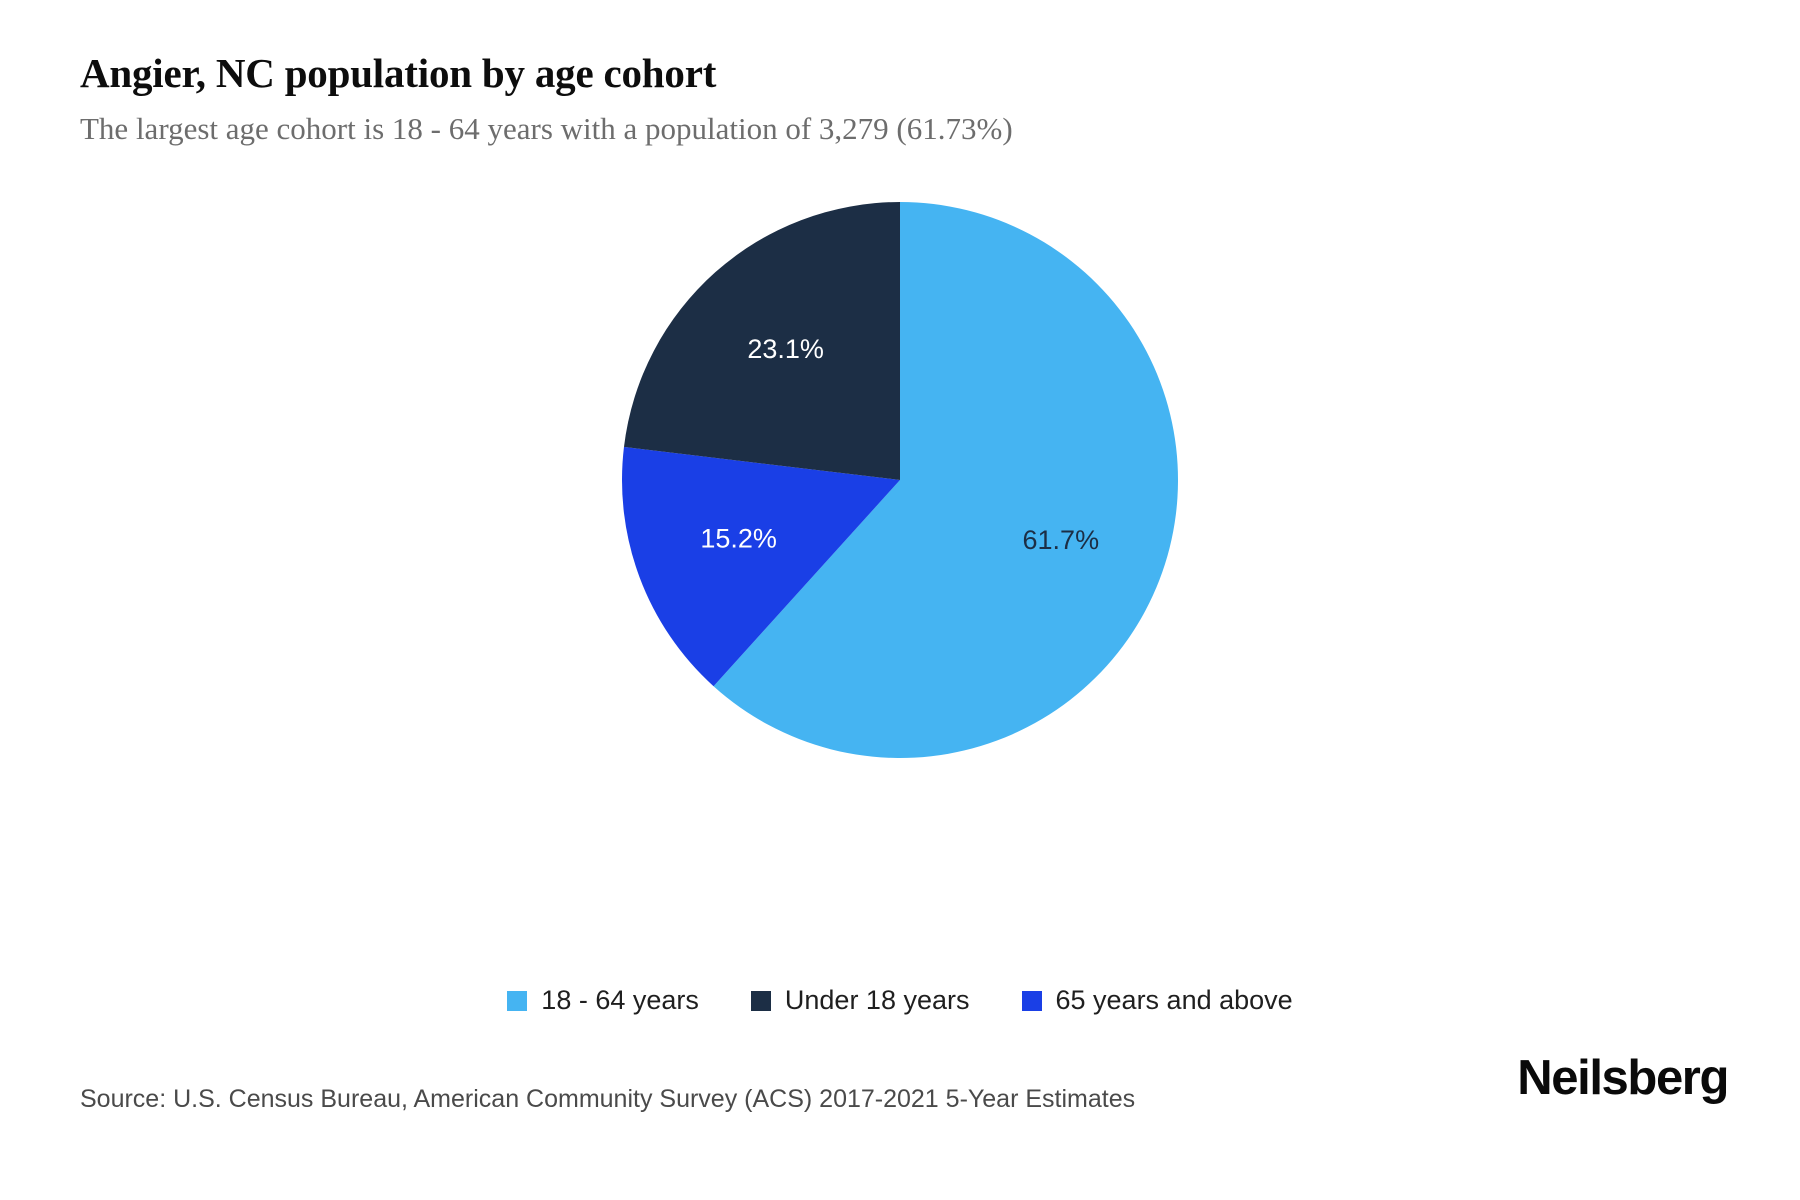 The image size is (1800, 1200). I want to click on legend-item-label: 65 years and above, so click(1174, 1000).